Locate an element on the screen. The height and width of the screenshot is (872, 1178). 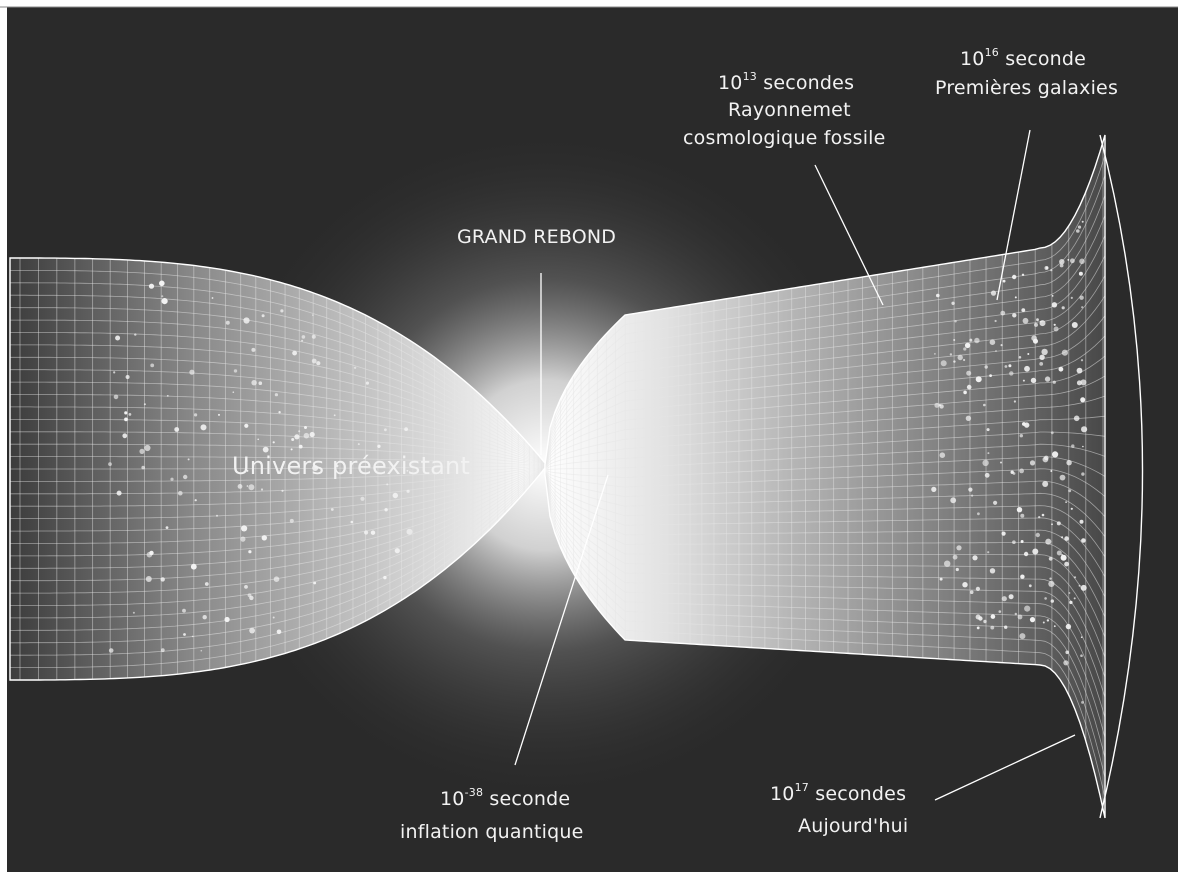
label-inflation-time: 10-38 seconde is located at coordinates (505, 798).